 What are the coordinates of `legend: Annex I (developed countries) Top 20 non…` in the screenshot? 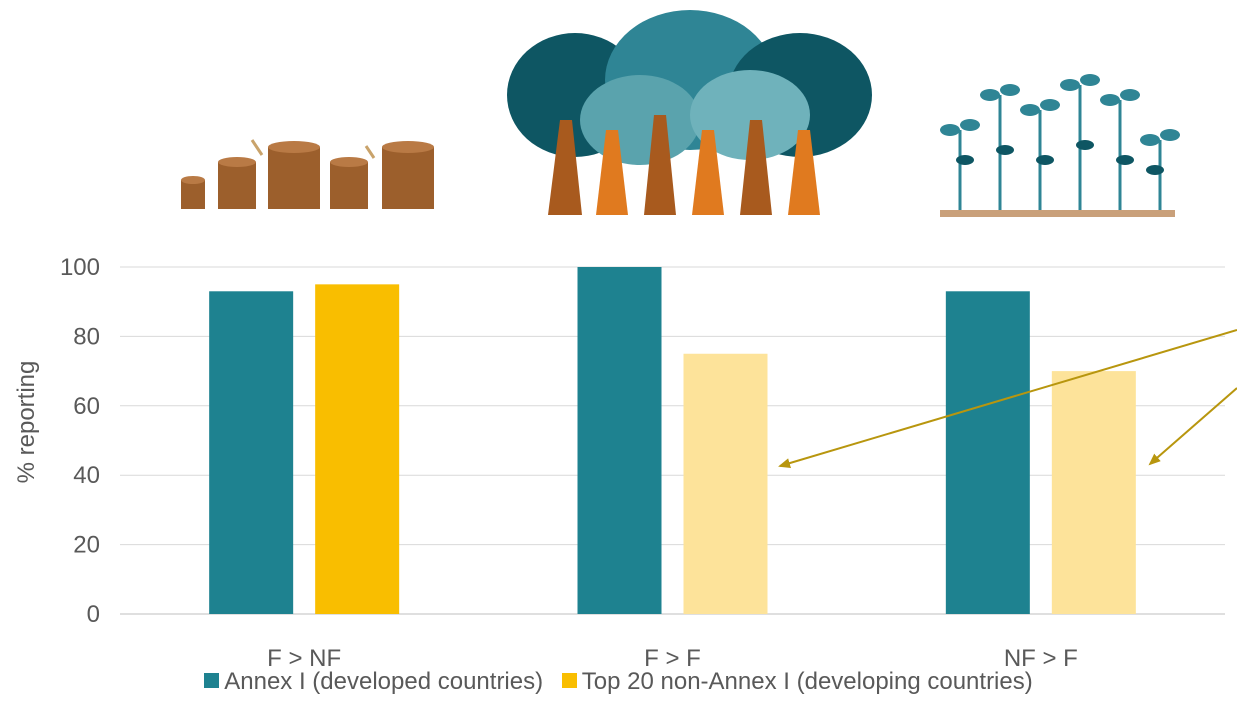 It's located at (618, 682).